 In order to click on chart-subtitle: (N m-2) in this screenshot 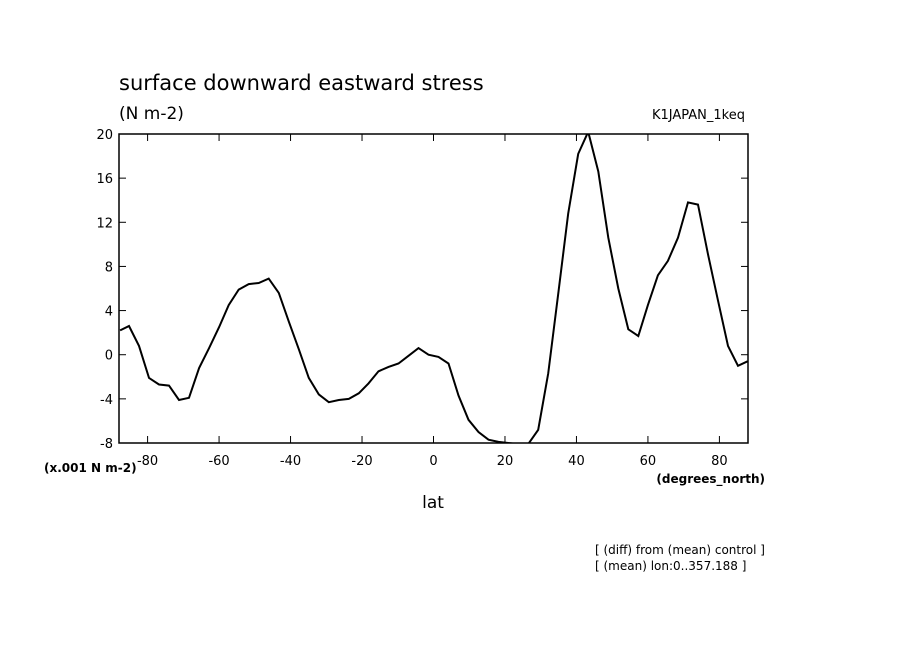, I will do `click(151, 114)`.